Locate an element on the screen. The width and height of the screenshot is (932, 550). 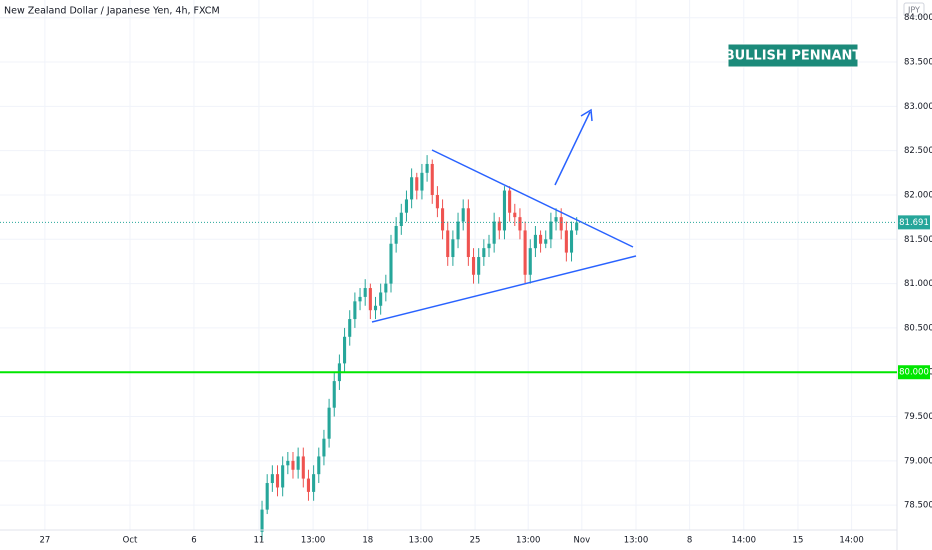
y-tick-label: 84.000 is located at coordinates (918, 18).